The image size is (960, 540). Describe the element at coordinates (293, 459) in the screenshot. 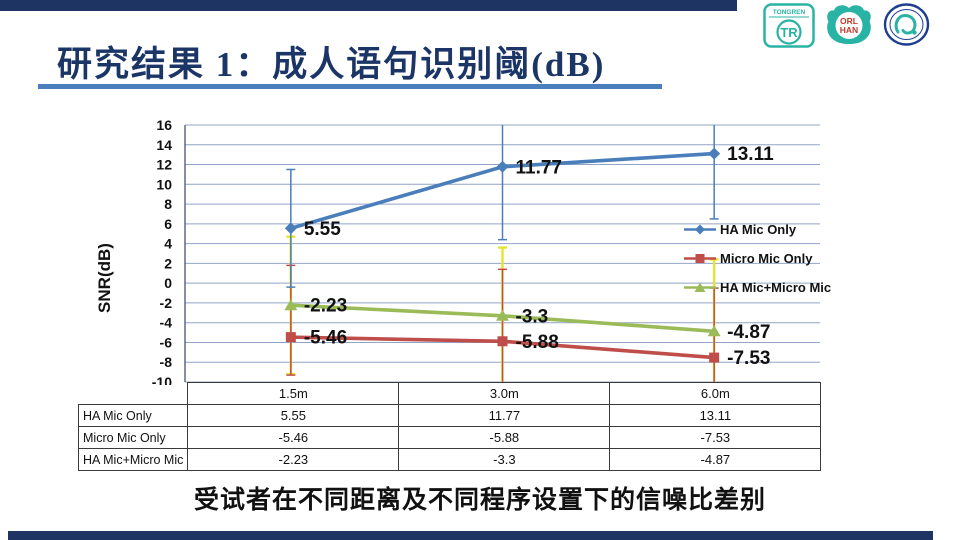

I see `table-value: -2.23` at that location.